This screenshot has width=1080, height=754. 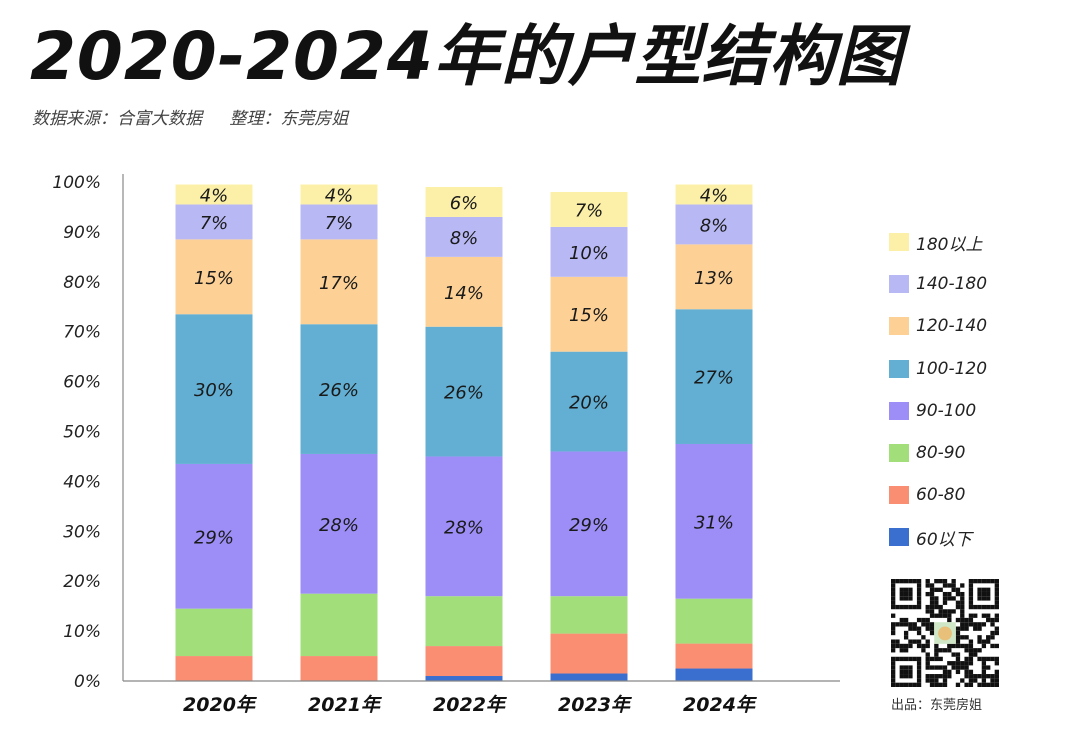 I want to click on x-tick-label: 2023年, so click(x=595, y=705).